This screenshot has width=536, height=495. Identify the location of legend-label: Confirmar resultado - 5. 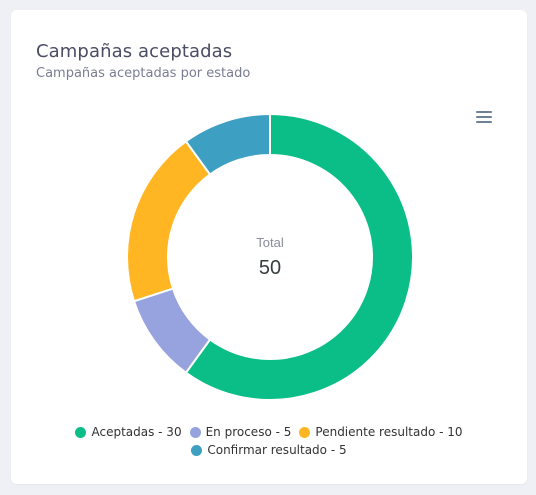
(277, 450).